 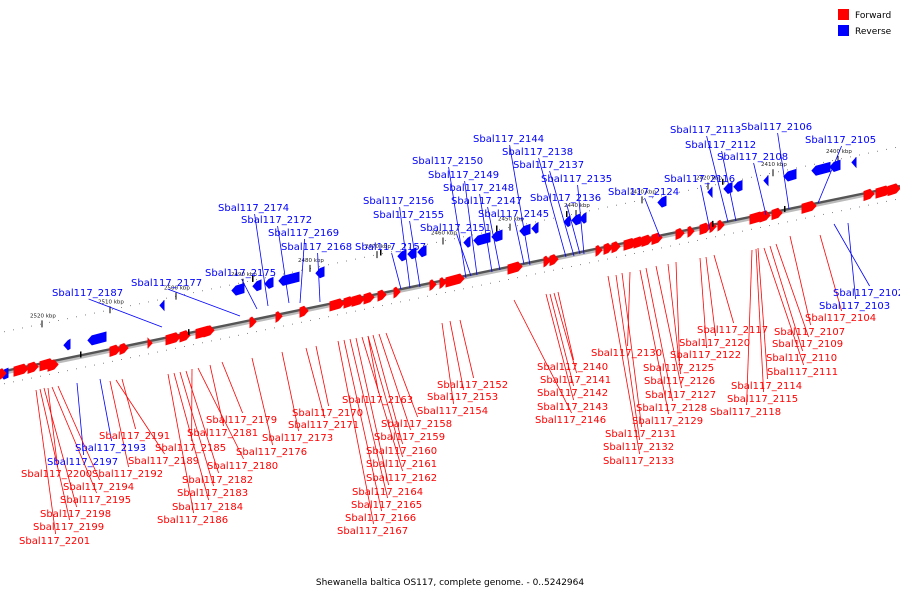 I want to click on gene-label: Sbal117_2194, so click(x=98, y=487).